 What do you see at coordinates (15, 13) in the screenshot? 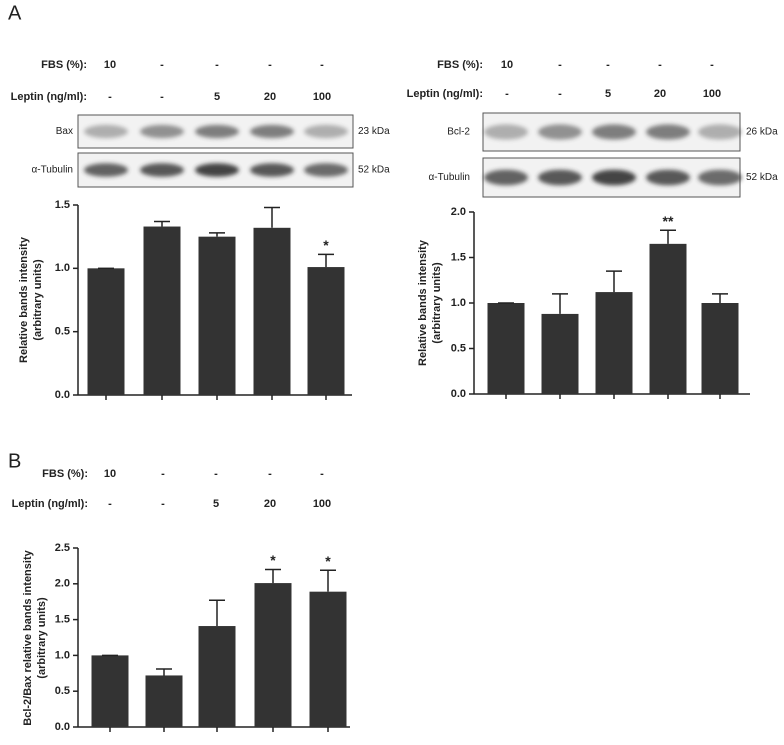
I see `panel-letter: A` at bounding box center [15, 13].